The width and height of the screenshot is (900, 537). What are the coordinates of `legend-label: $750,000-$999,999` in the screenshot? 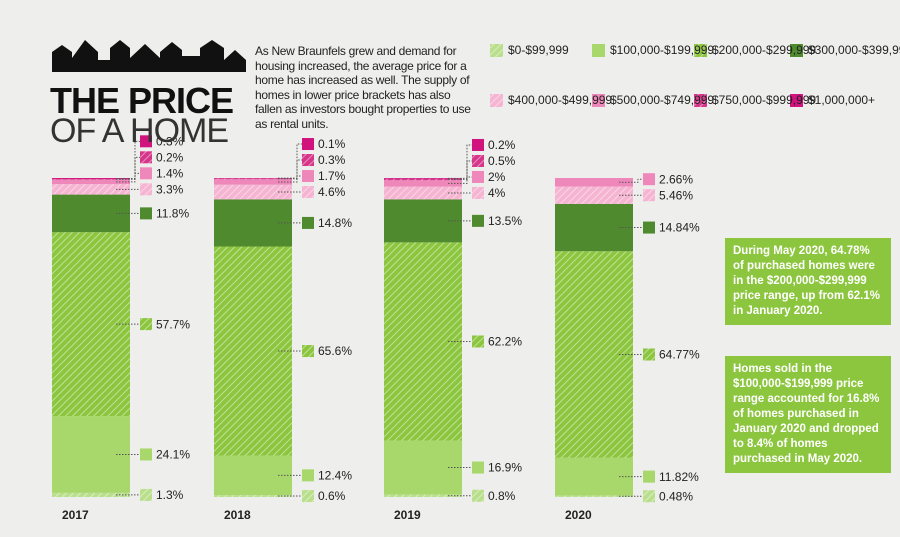 It's located at (764, 100).